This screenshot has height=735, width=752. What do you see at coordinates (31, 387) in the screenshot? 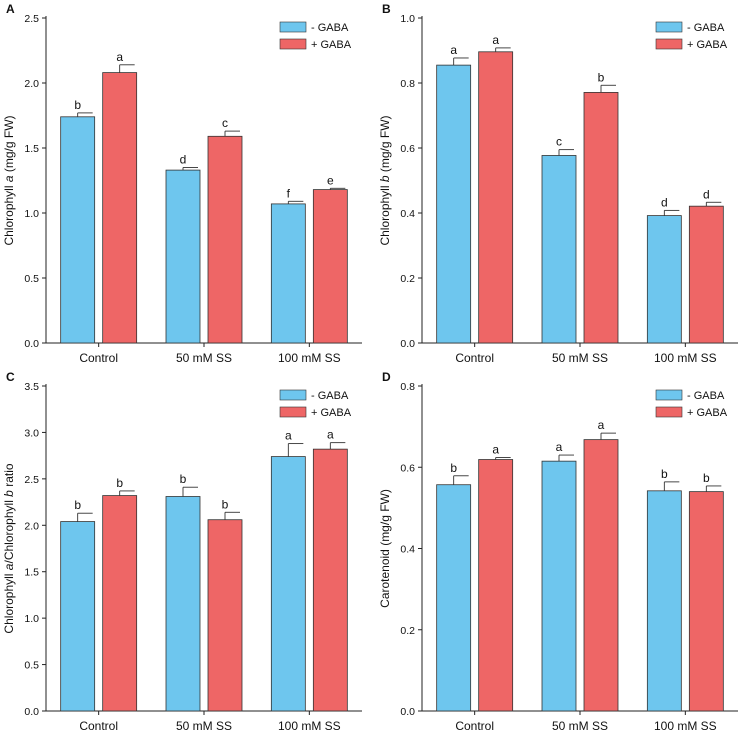
I see `y-tick-label: 3.5` at bounding box center [31, 387].